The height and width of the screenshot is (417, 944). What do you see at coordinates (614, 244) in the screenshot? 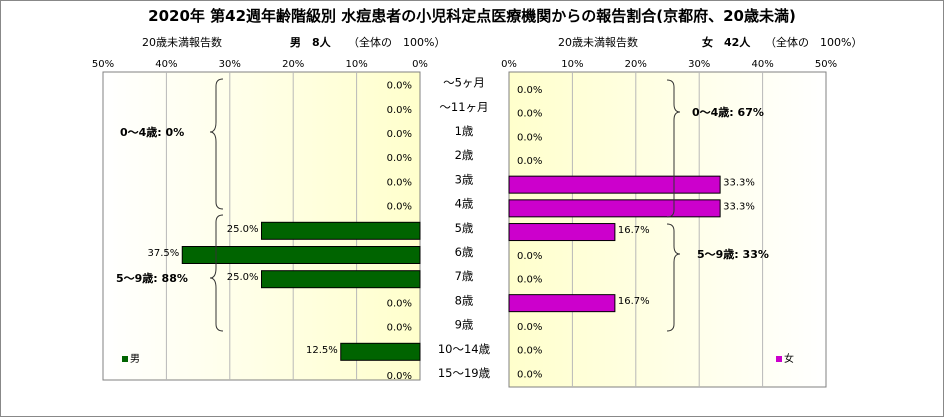
I see `right-bars` at bounding box center [614, 244].